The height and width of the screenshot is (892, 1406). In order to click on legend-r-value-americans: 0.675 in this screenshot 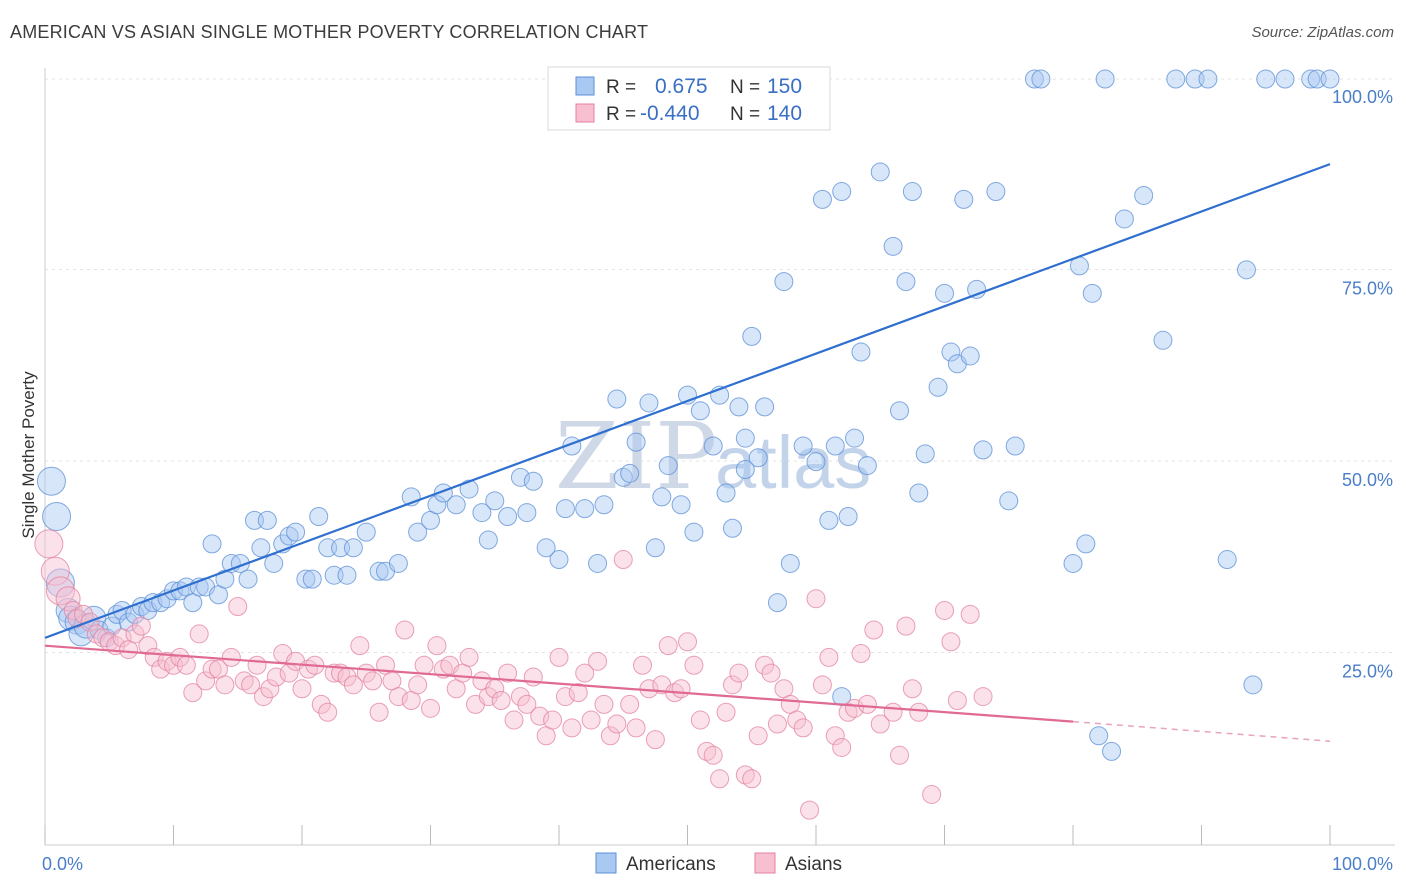, I will do `click(681, 86)`.